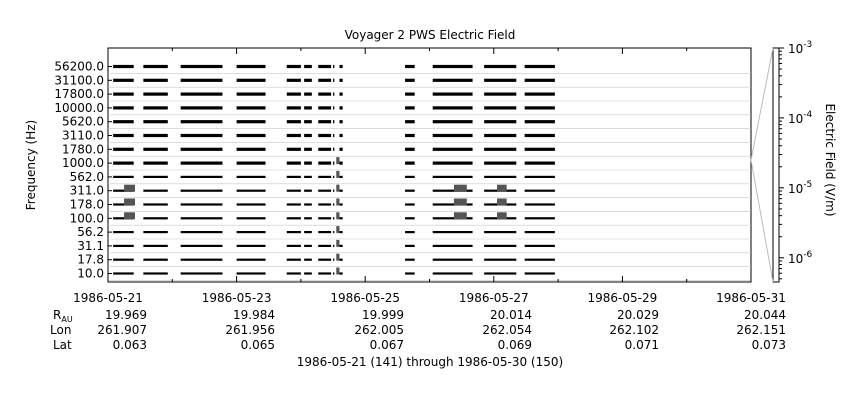 This screenshot has height=400, width=860. Describe the element at coordinates (130, 345) in the screenshot. I see `ephemeris-lat-value: 0.063` at that location.